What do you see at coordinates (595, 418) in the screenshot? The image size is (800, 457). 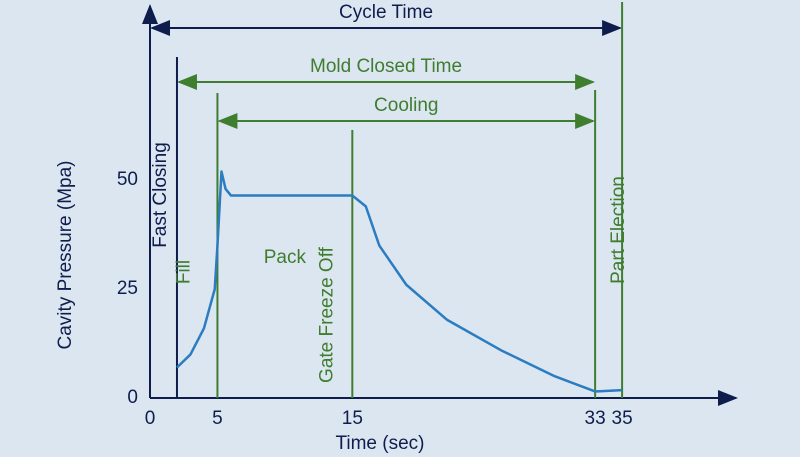 I see `x-tick-label: 33` at bounding box center [595, 418].